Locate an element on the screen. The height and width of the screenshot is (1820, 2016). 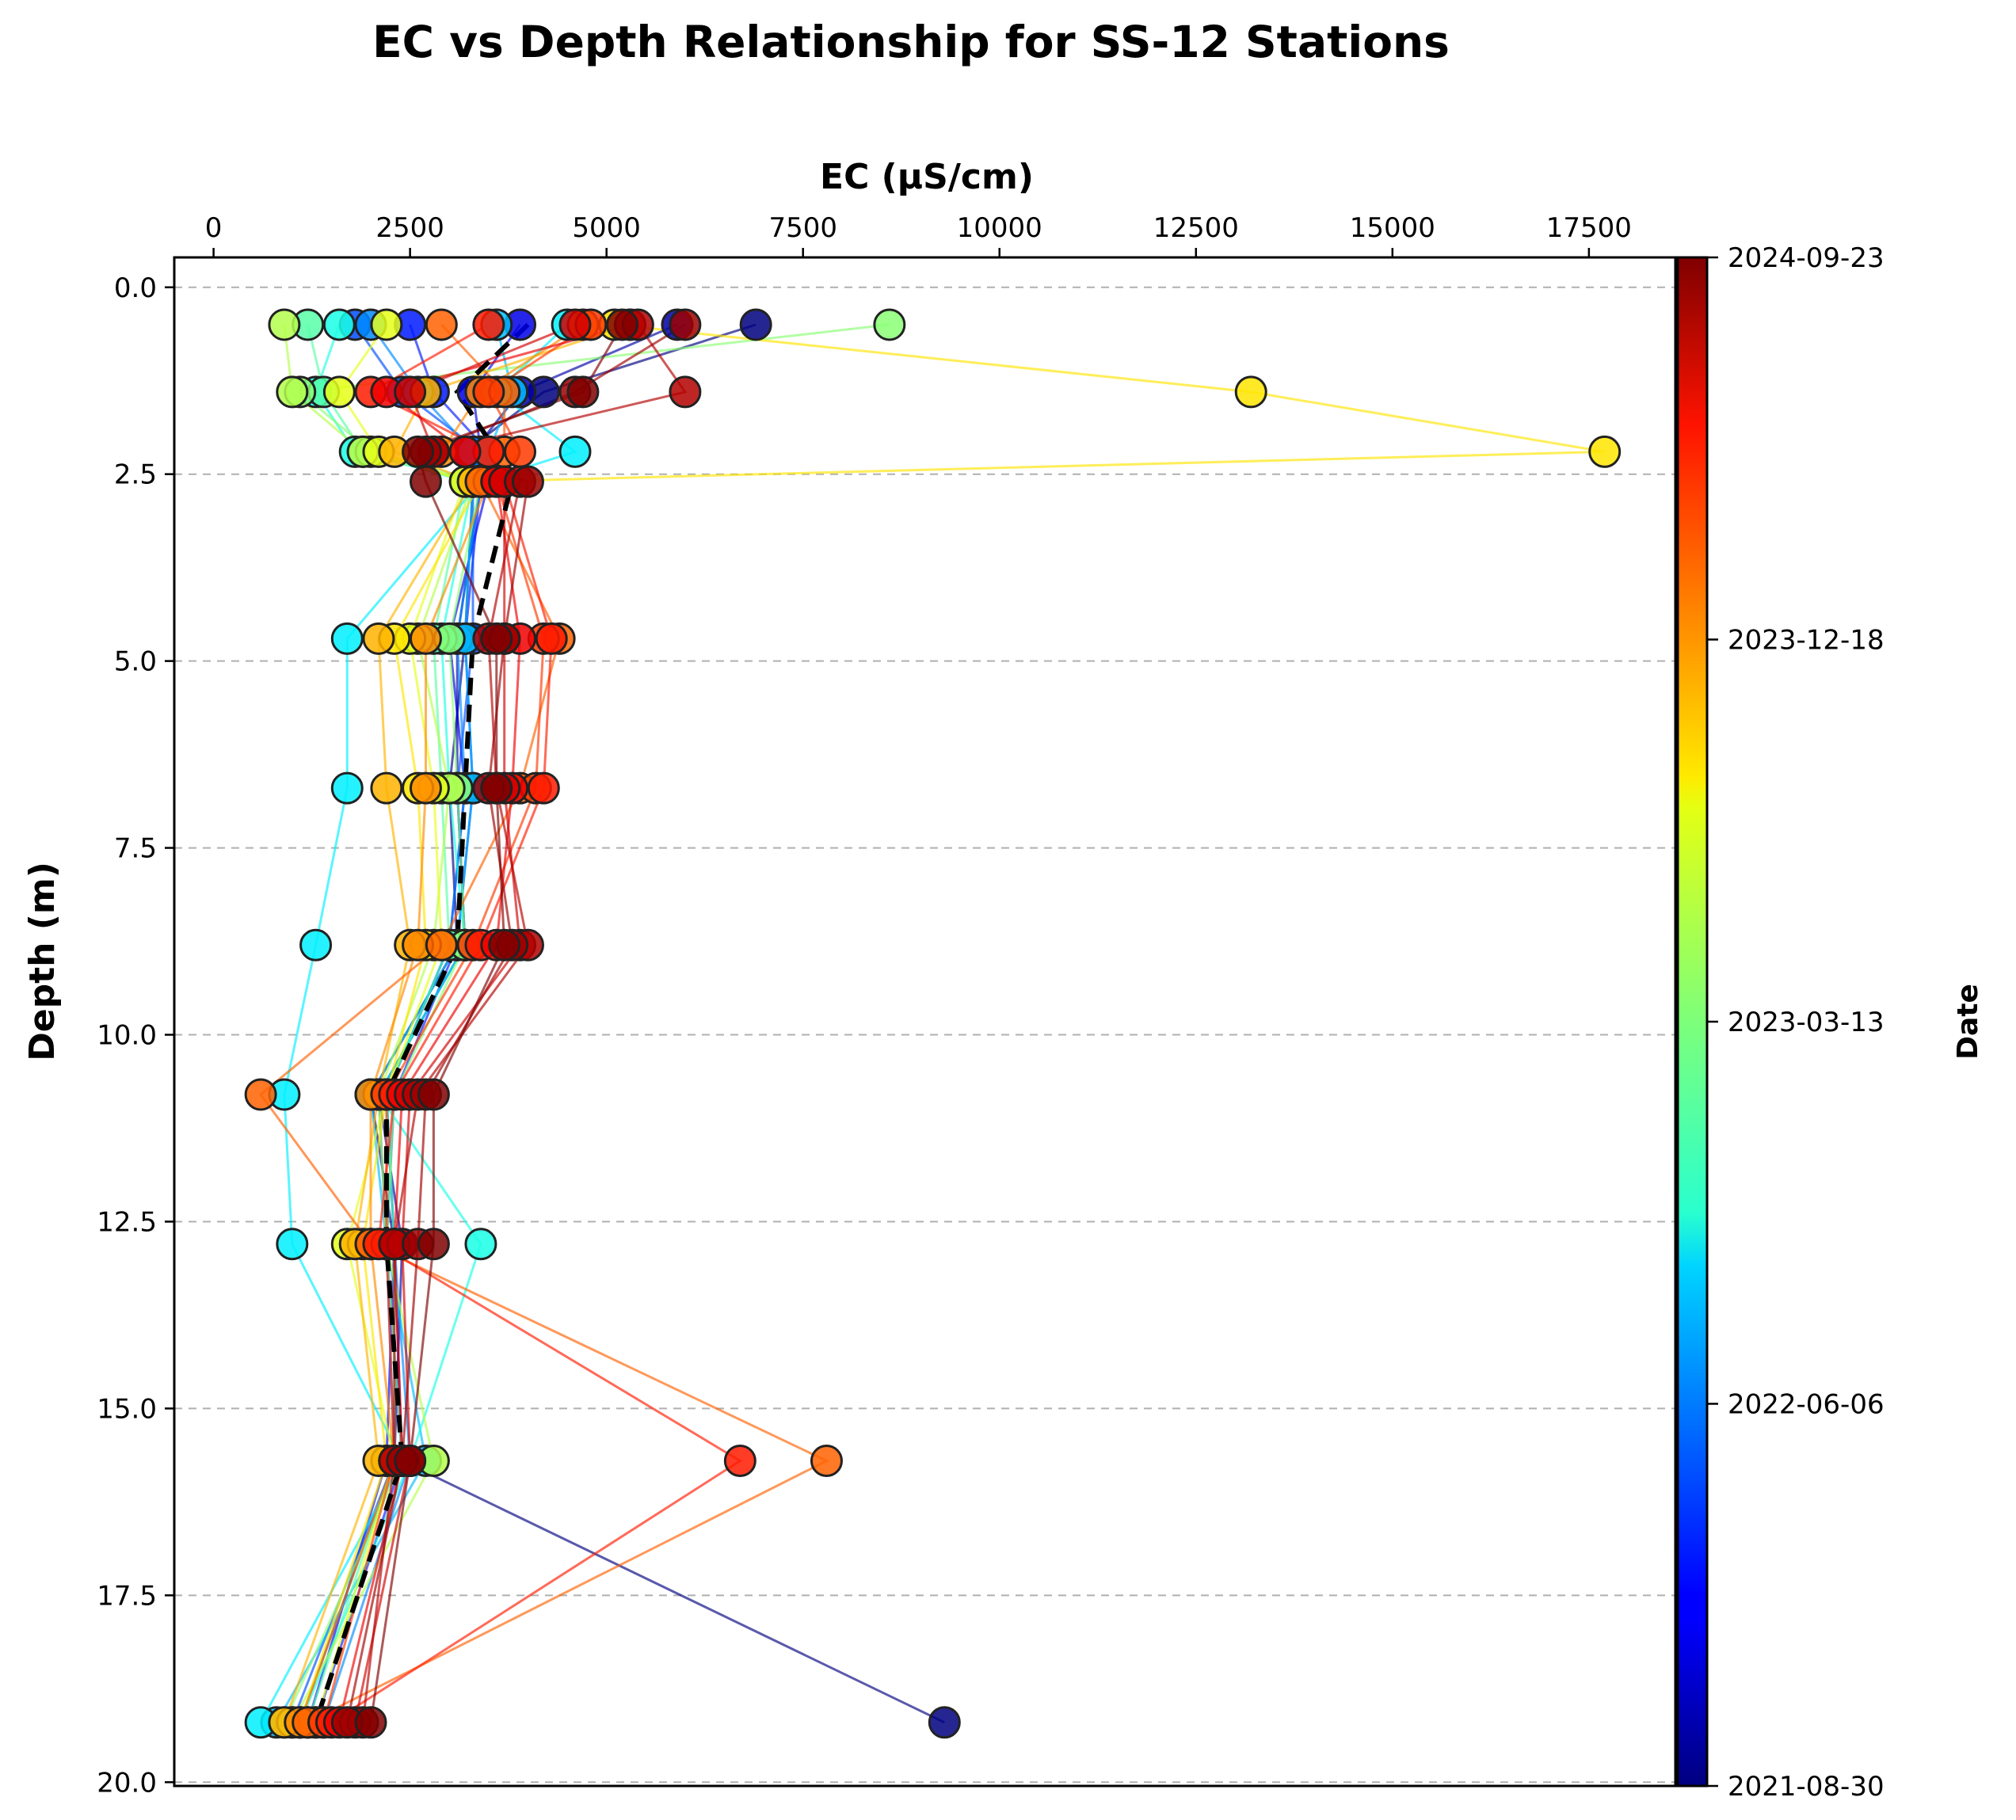
y-tick-label: 17.5 is located at coordinates (127, 1596).